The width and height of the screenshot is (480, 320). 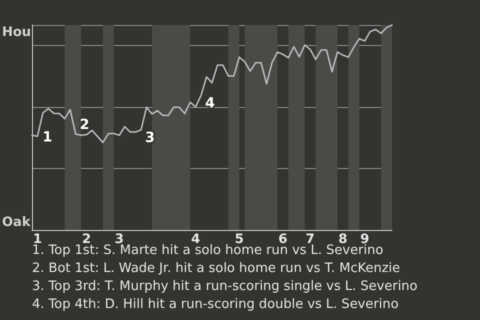 I want to click on text: 3. Top 3rd: T. Murphy hit a run-scoring single vs L. Severino, so click(x=225, y=286).